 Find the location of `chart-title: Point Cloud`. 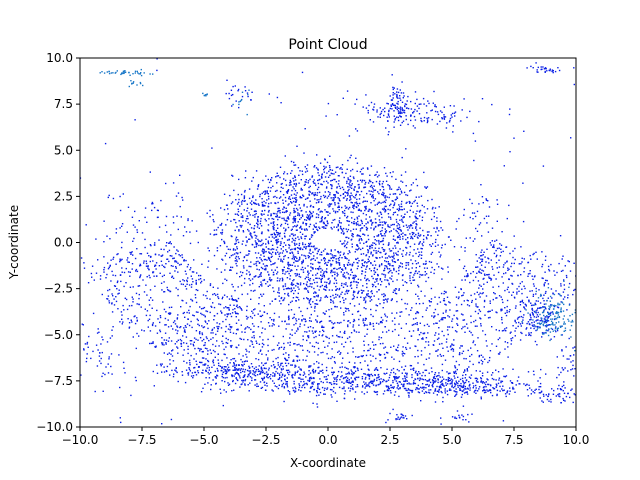

chart-title: Point Cloud is located at coordinates (327, 45).